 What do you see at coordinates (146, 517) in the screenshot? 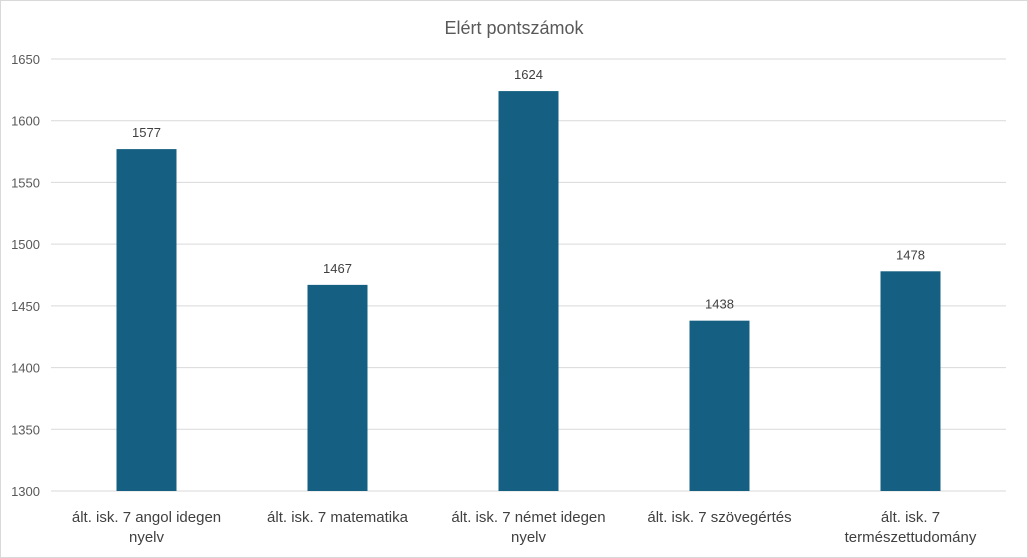
I see `x-tick-label-line: ált. isk. 7 angol idegen` at bounding box center [146, 517].